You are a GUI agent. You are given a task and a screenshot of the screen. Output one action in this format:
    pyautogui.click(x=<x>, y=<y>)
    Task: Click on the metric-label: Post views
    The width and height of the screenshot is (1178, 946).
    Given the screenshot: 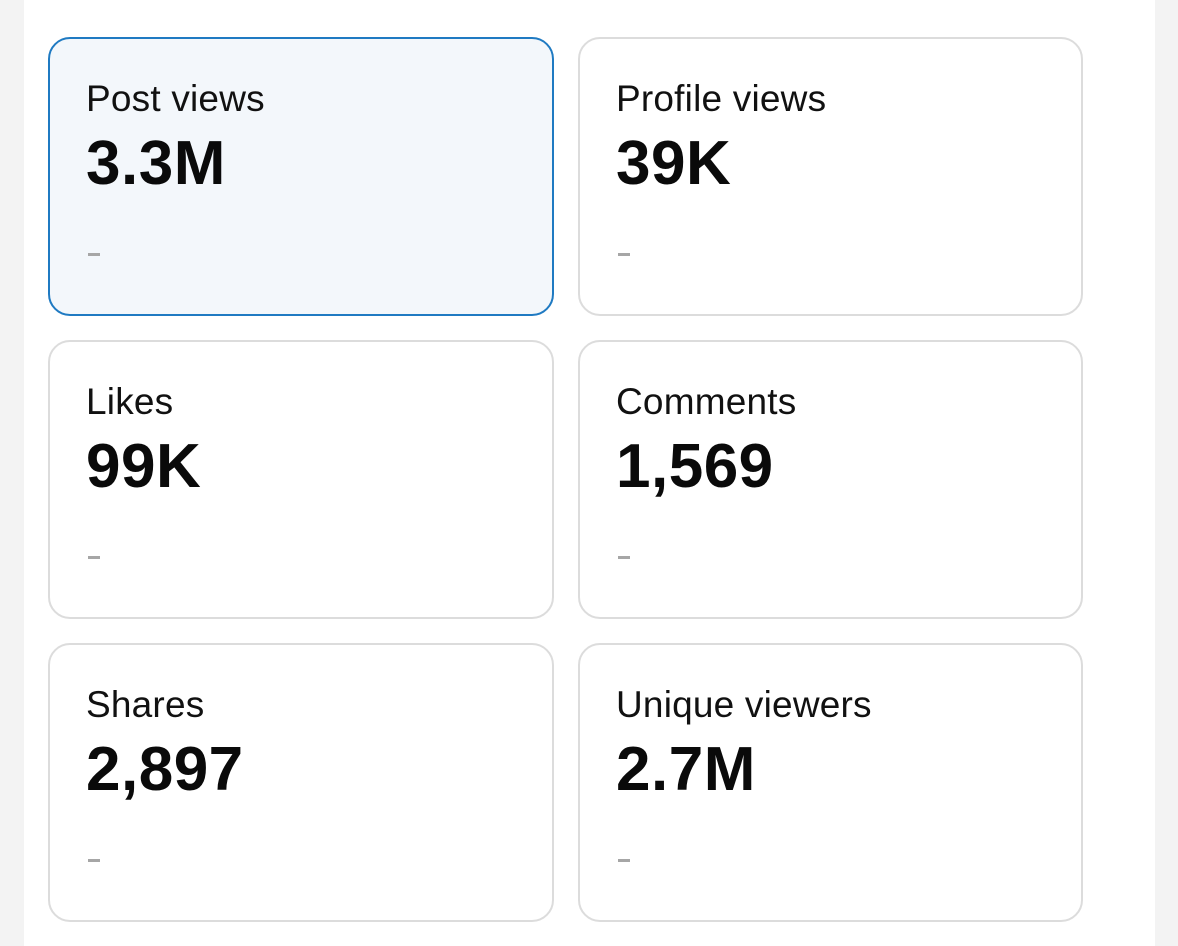 What is the action you would take?
    pyautogui.click(x=175, y=98)
    